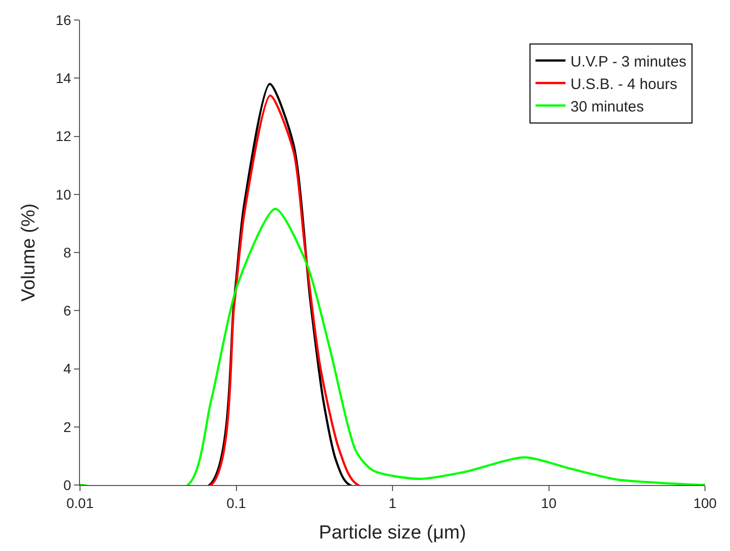 The height and width of the screenshot is (551, 730). I want to click on x-tick-label: 10, so click(548, 502).